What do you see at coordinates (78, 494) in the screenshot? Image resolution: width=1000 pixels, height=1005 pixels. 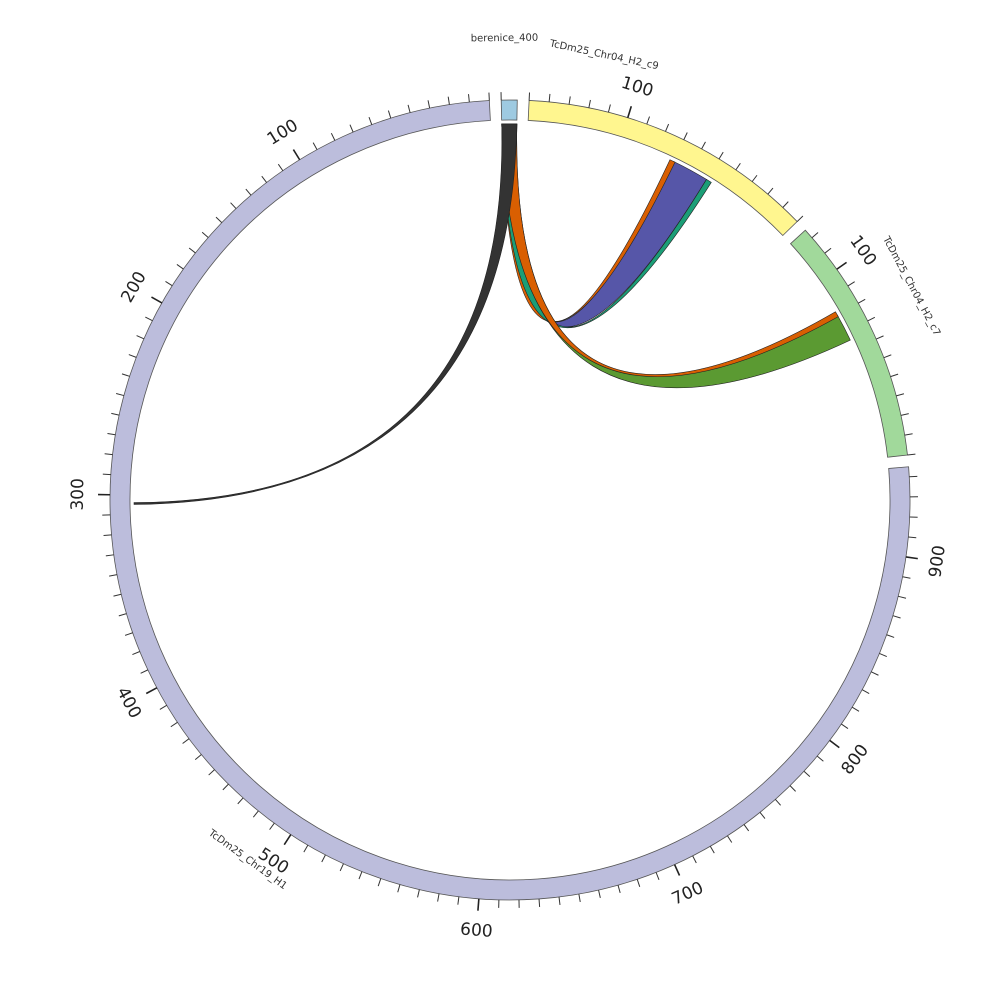 I see `tick-label-chr19-300: 300` at bounding box center [78, 494].